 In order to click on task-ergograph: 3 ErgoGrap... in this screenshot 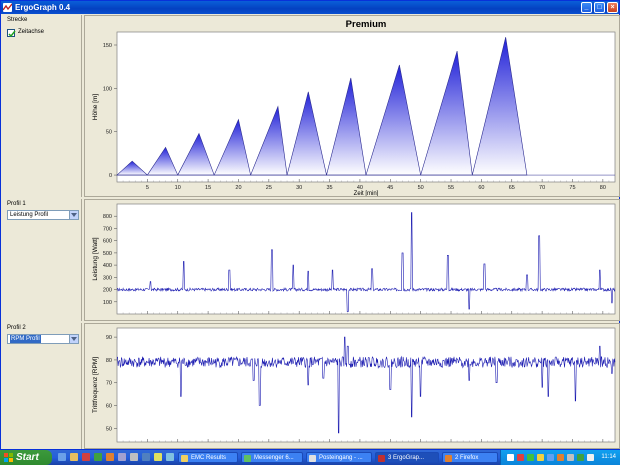, I will do `click(407, 457)`.